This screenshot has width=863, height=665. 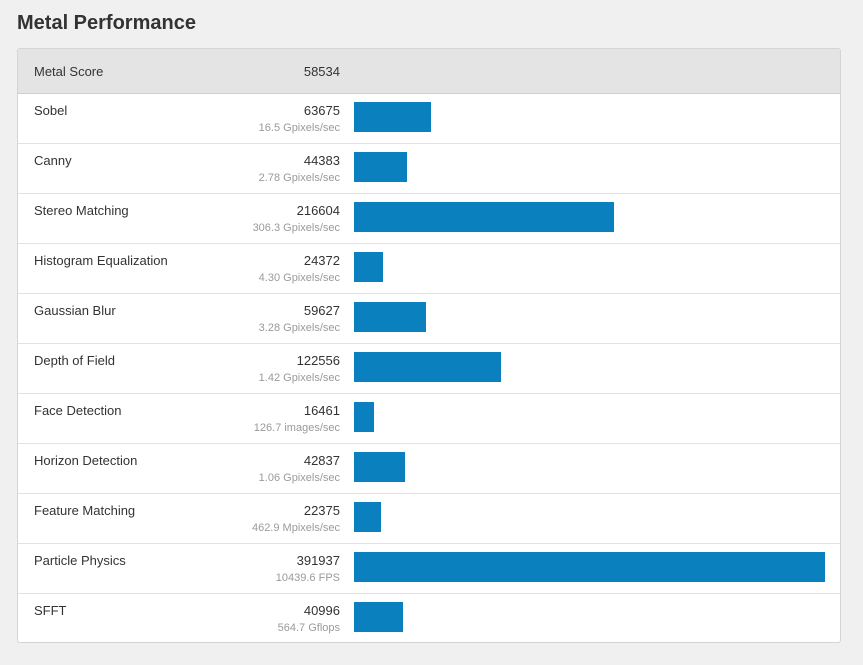 What do you see at coordinates (299, 128) in the screenshot?
I see `benchmark-rate: 16.5 Gpixels/sec` at bounding box center [299, 128].